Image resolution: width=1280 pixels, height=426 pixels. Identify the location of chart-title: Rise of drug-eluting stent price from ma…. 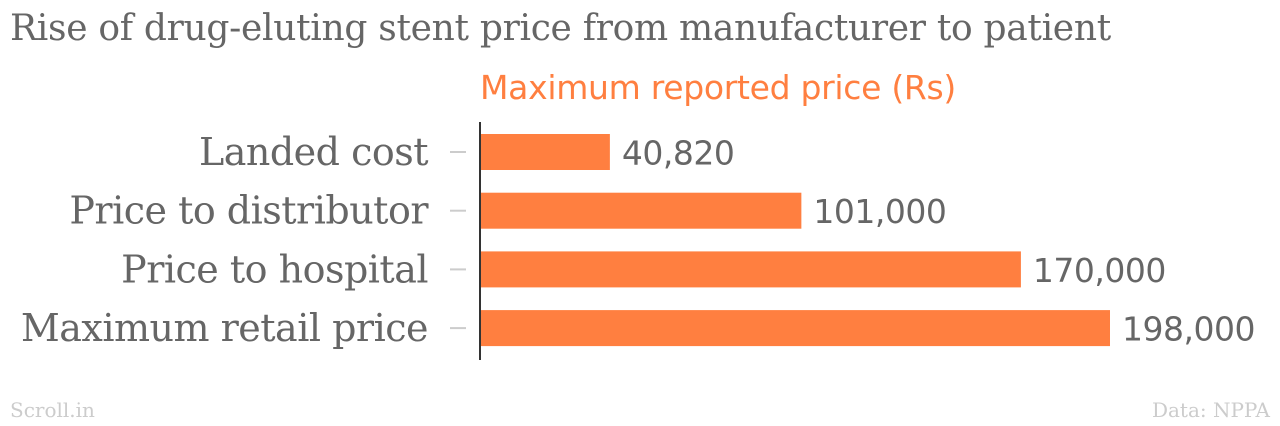
(560, 28).